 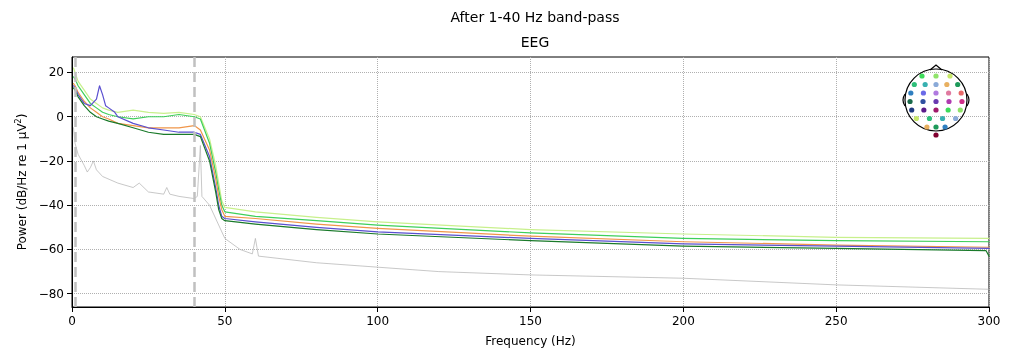 I want to click on y-tick-label: −60, so click(x=51, y=249).